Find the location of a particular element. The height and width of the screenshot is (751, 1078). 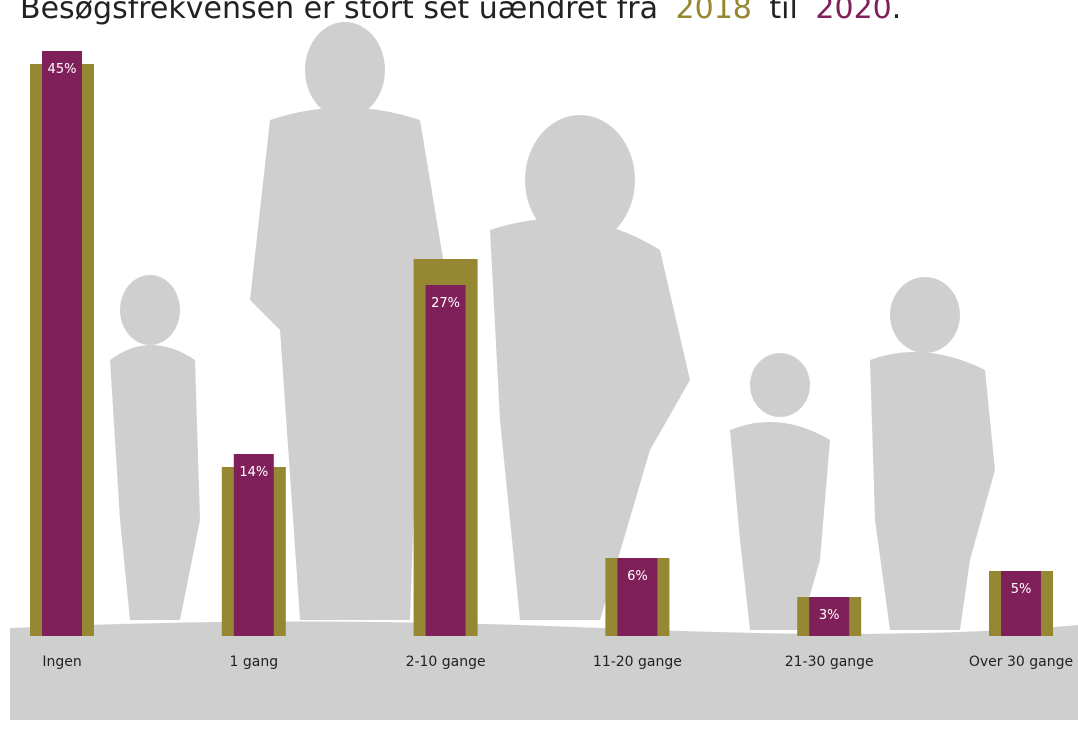

title-text: til is located at coordinates (783, 13).